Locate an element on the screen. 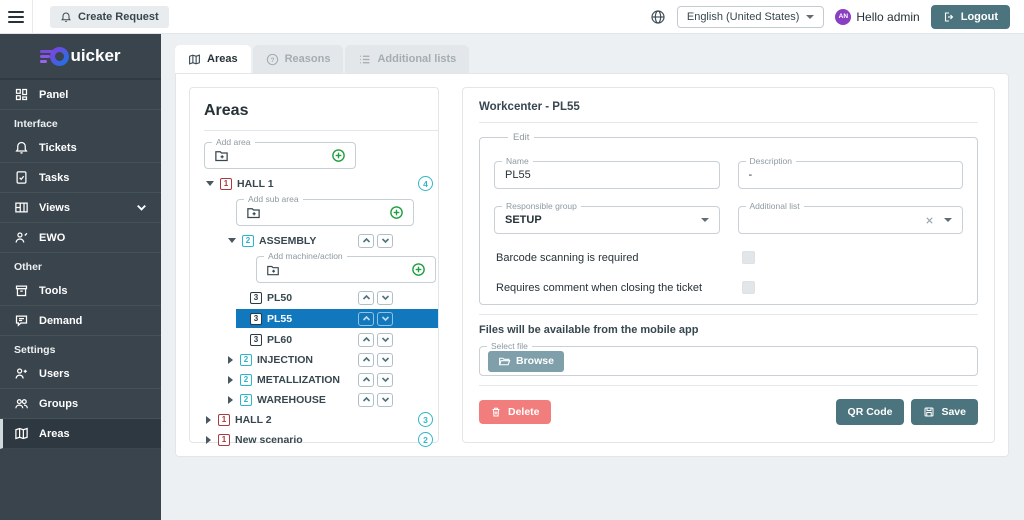 The height and width of the screenshot is (520, 1024). sidebar-item-panel: Panel is located at coordinates (80, 95).